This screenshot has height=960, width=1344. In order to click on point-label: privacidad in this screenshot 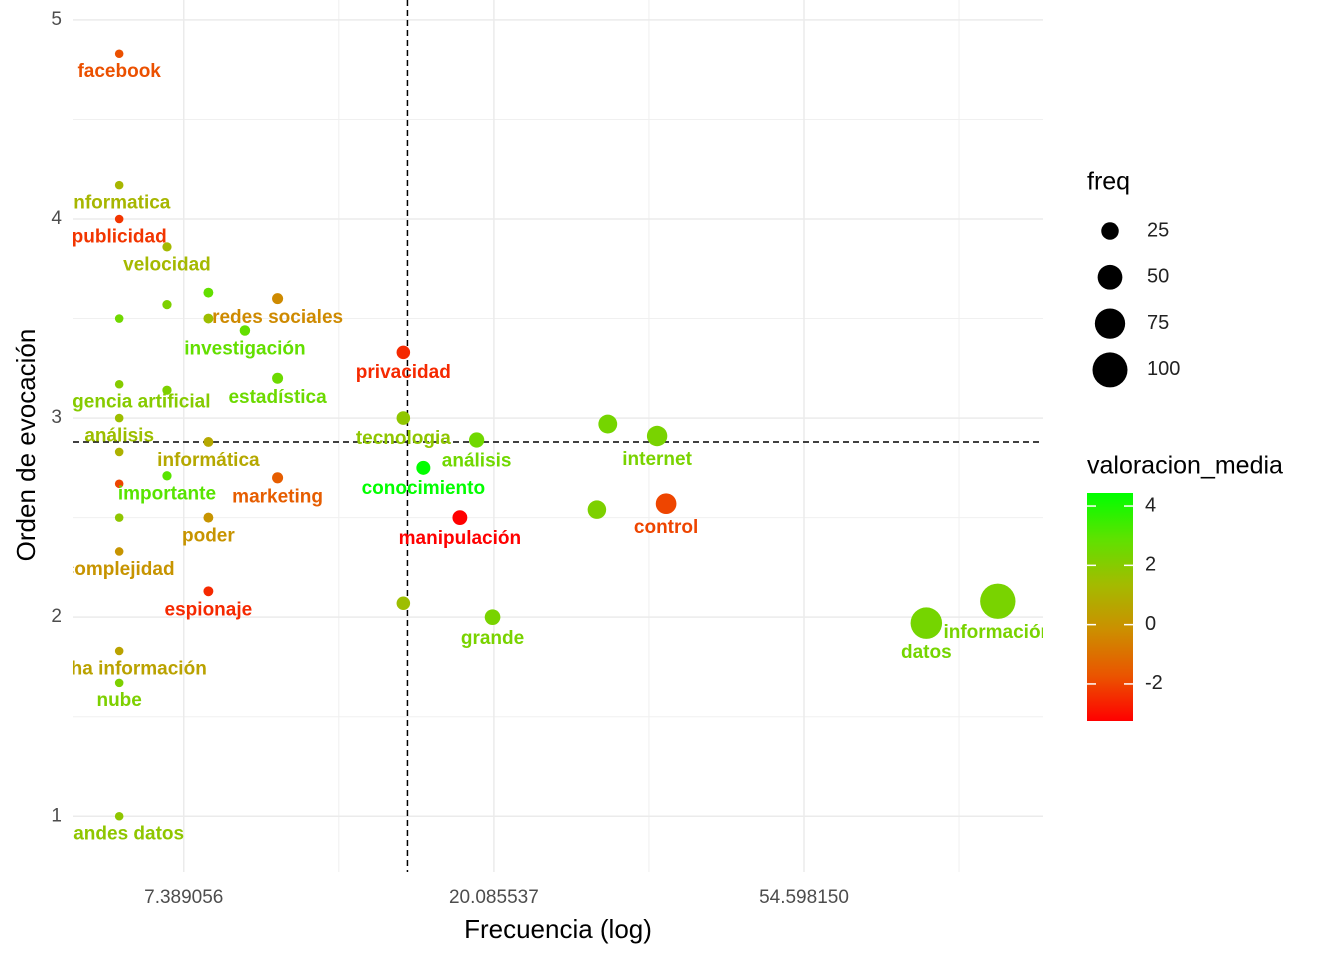, I will do `click(403, 372)`.